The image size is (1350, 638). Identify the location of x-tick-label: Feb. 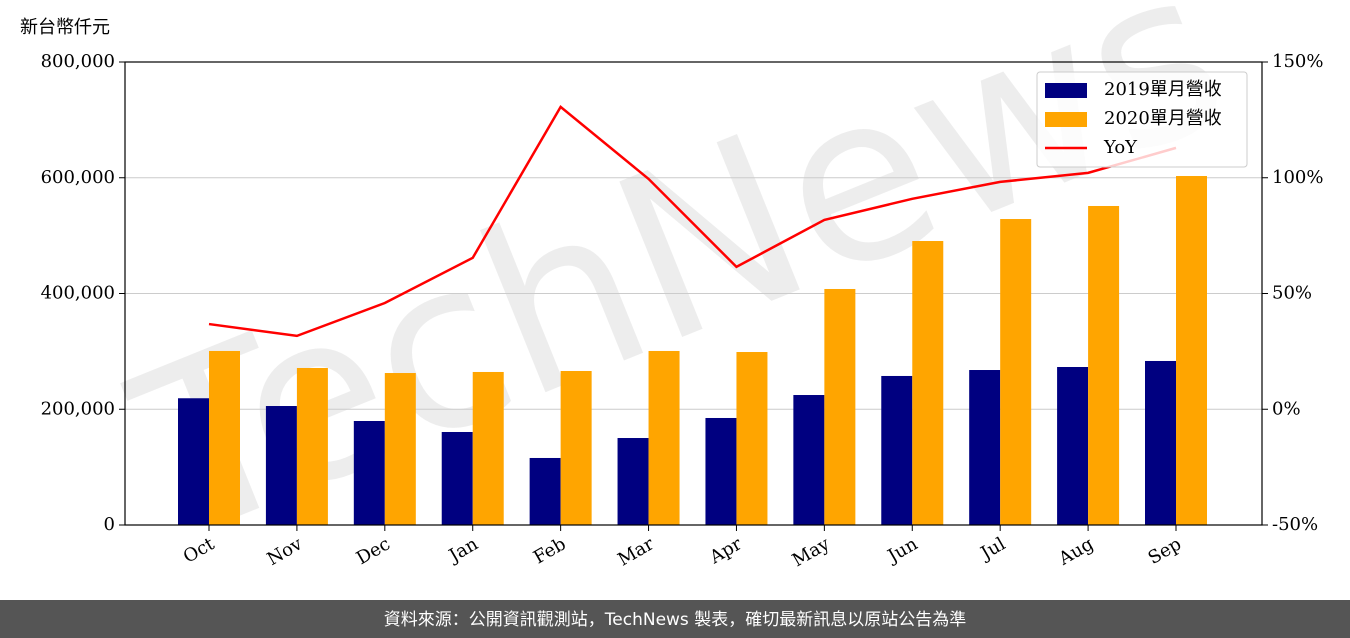
(550, 550).